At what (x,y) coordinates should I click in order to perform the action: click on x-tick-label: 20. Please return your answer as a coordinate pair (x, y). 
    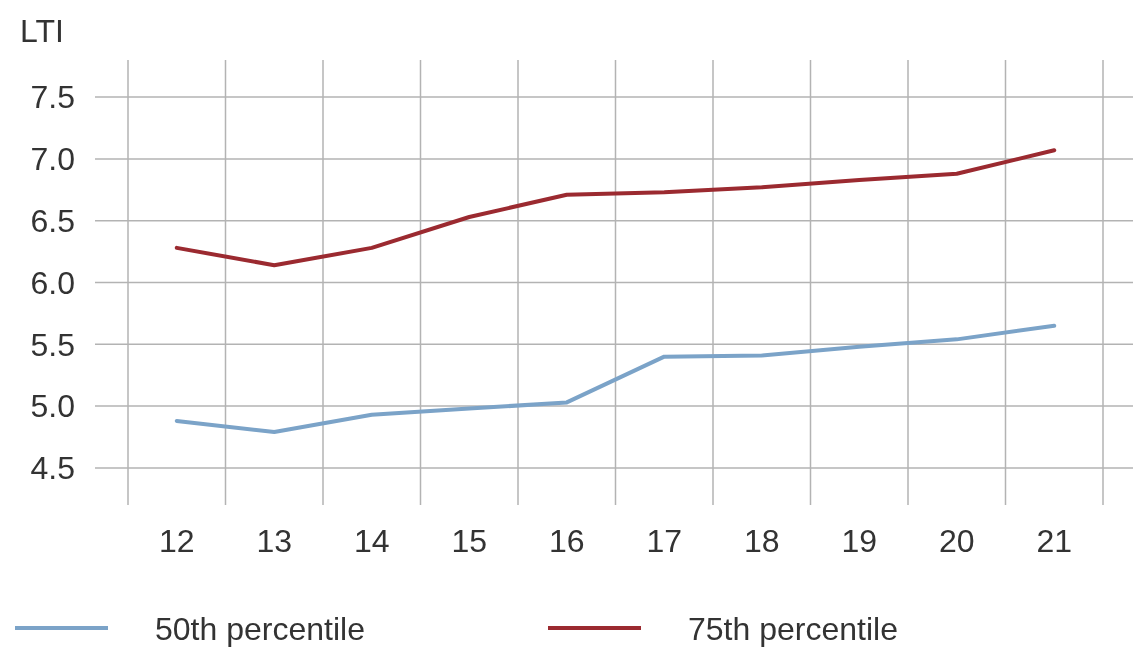
    Looking at the image, I should click on (956, 541).